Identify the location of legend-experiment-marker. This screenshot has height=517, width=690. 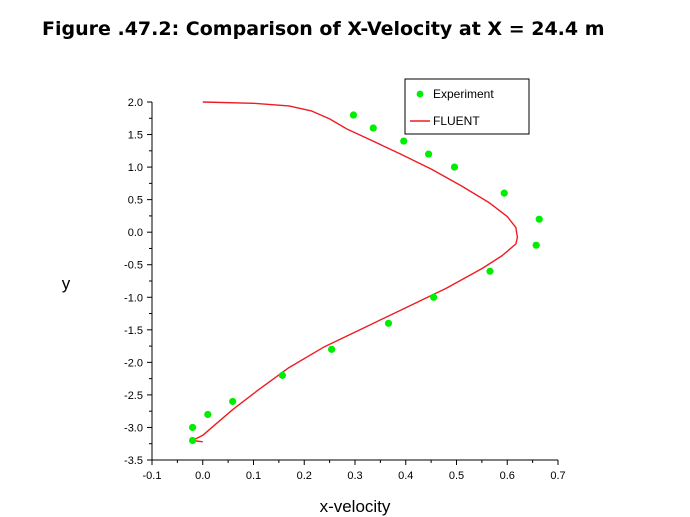
(420, 94).